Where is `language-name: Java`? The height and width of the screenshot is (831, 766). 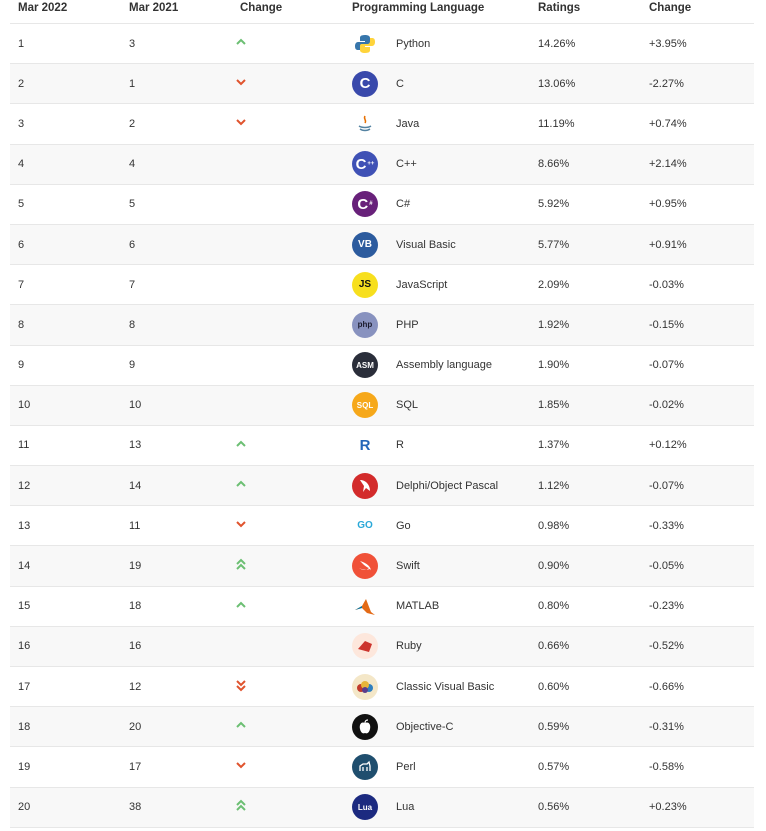 language-name: Java is located at coordinates (408, 123).